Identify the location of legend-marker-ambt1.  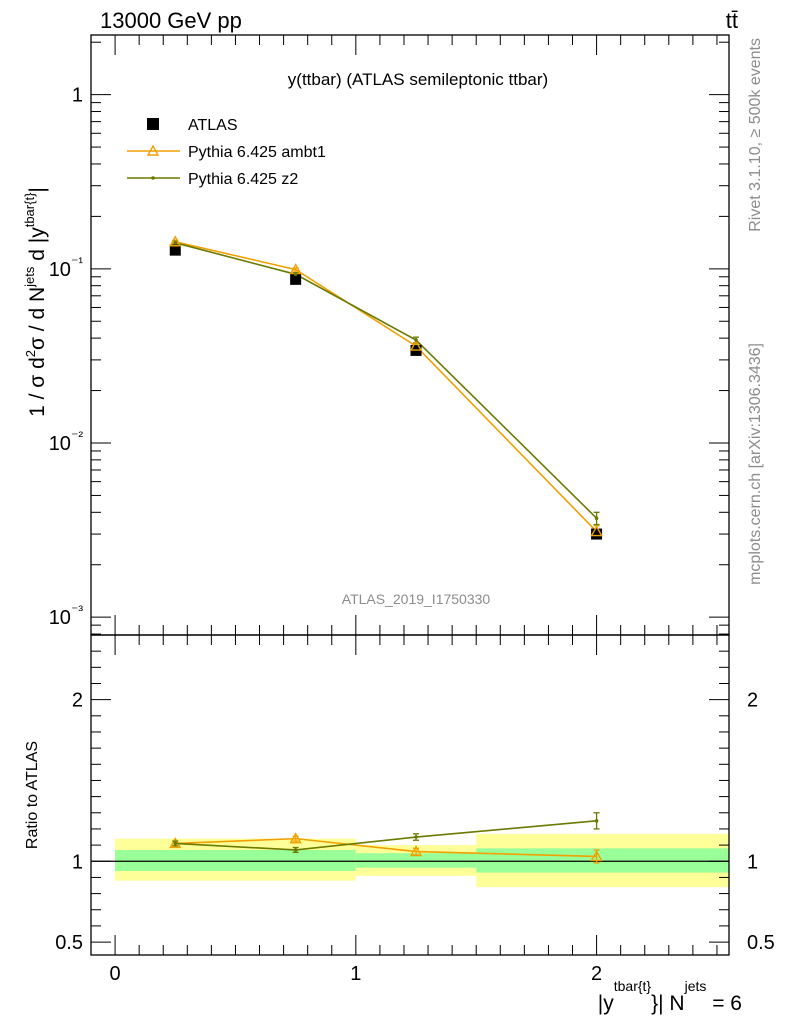
(153, 150).